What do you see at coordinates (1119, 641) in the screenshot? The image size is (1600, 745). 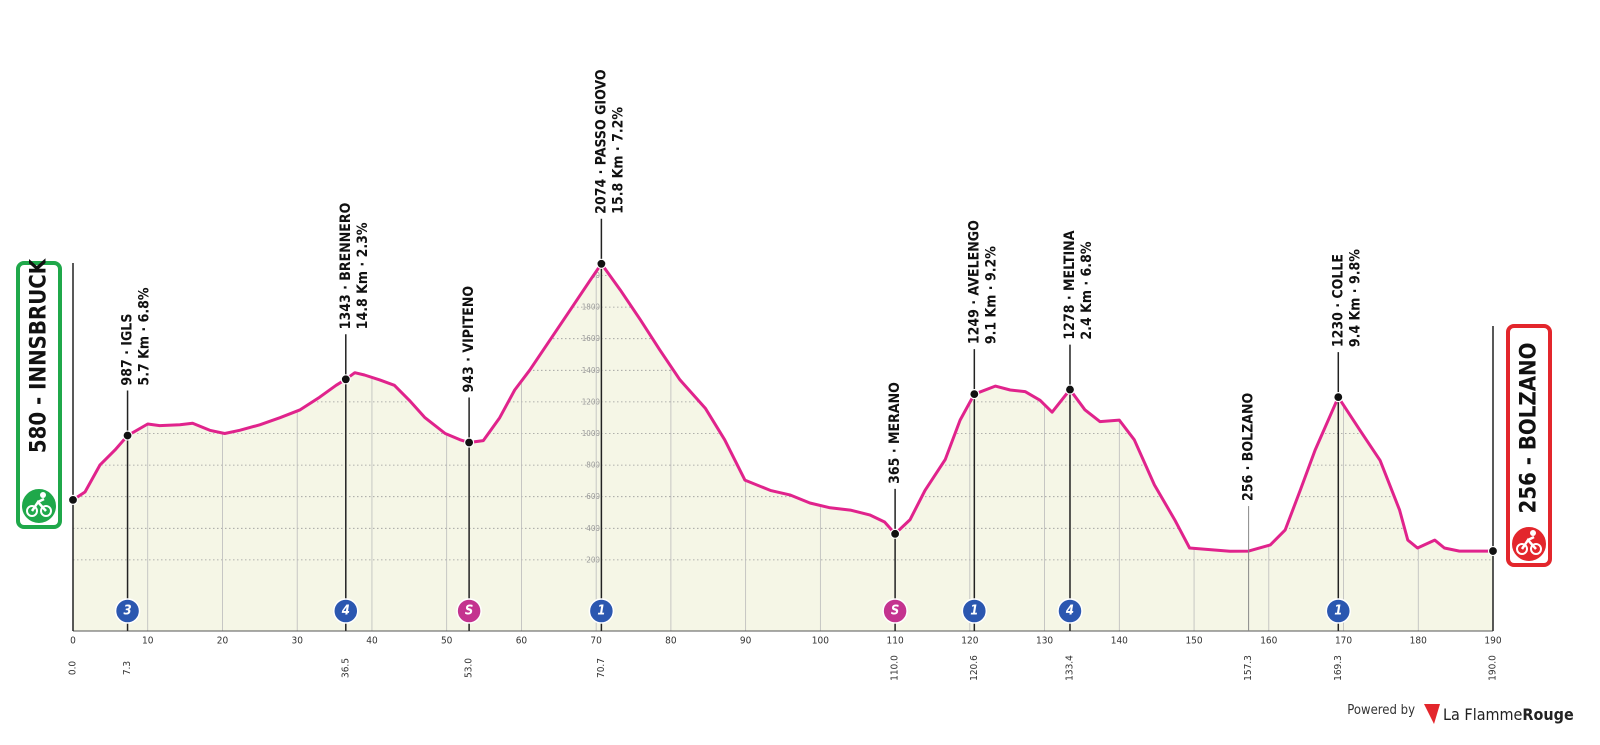 I see `x-tick-label: 140` at bounding box center [1119, 641].